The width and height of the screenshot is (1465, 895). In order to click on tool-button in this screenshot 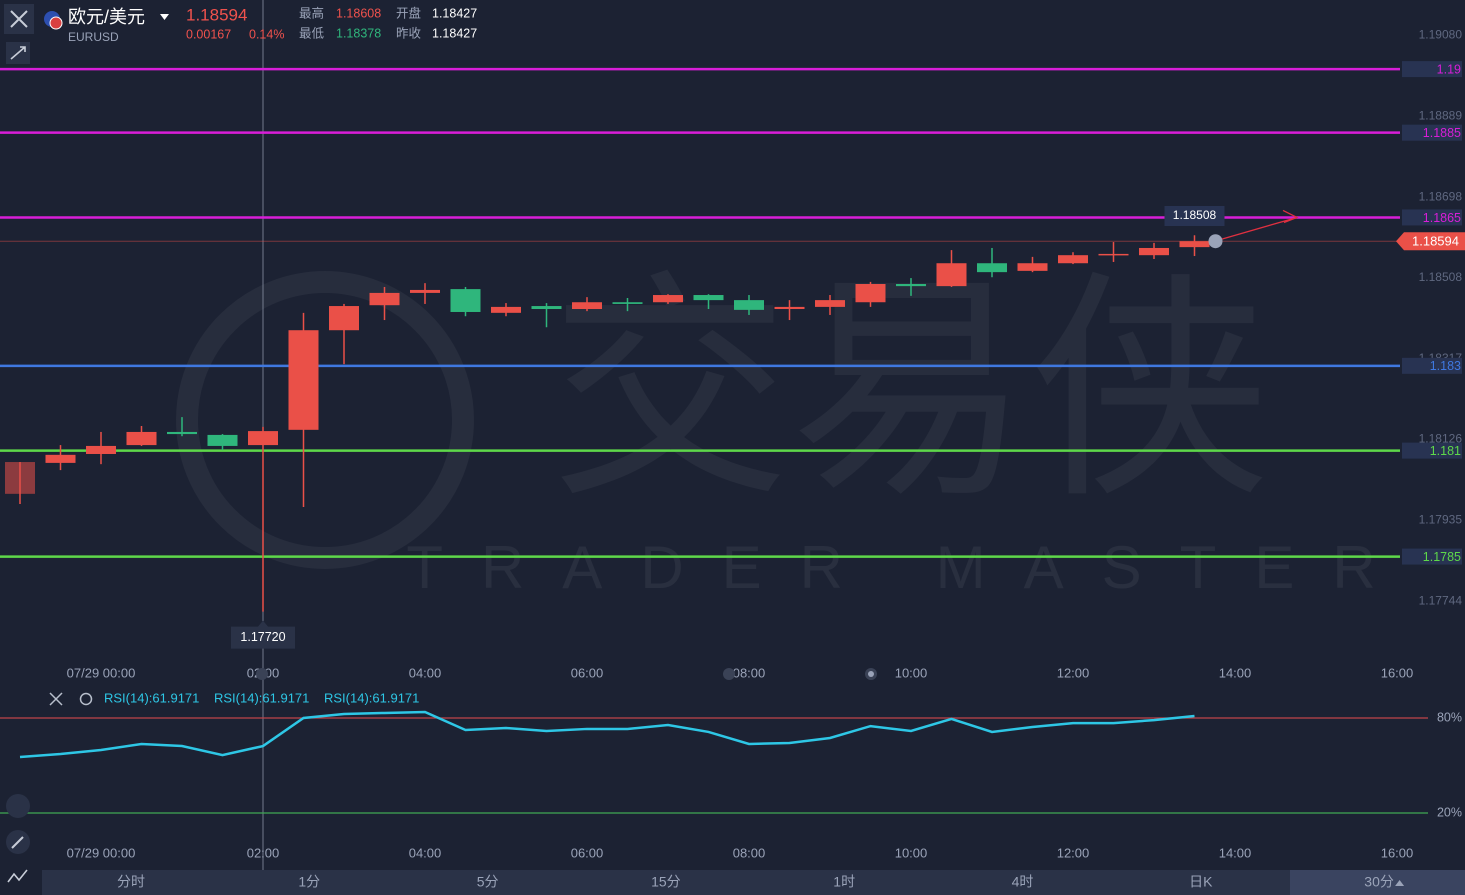, I will do `click(18, 53)`.